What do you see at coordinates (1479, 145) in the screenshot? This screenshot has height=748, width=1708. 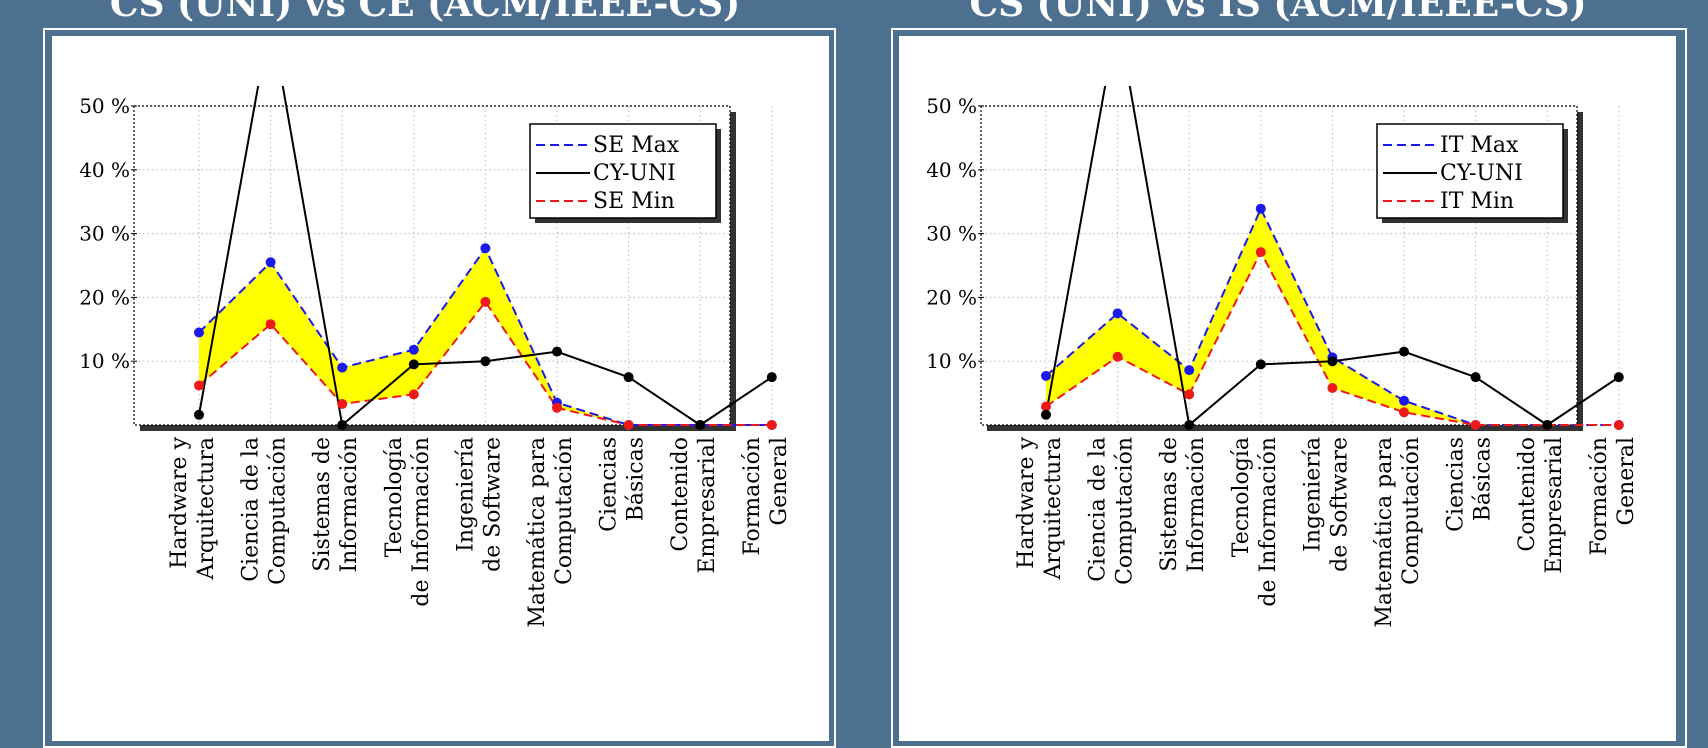 I see `legend-label: IT Max` at bounding box center [1479, 145].